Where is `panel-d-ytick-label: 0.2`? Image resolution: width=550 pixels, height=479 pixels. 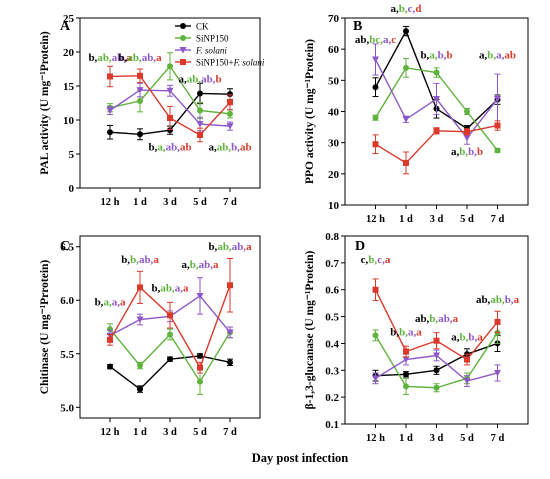 panel-d-ytick-label: 0.2 is located at coordinates (332, 398).